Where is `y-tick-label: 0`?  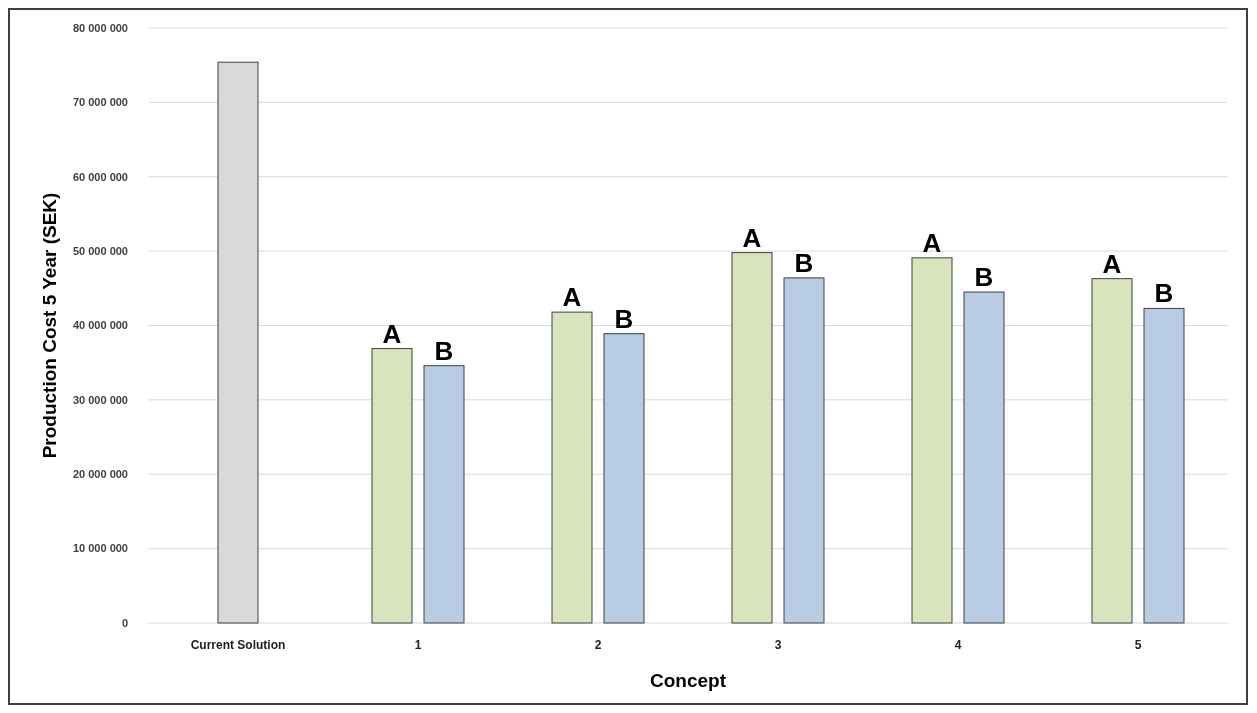 y-tick-label: 0 is located at coordinates (124, 622).